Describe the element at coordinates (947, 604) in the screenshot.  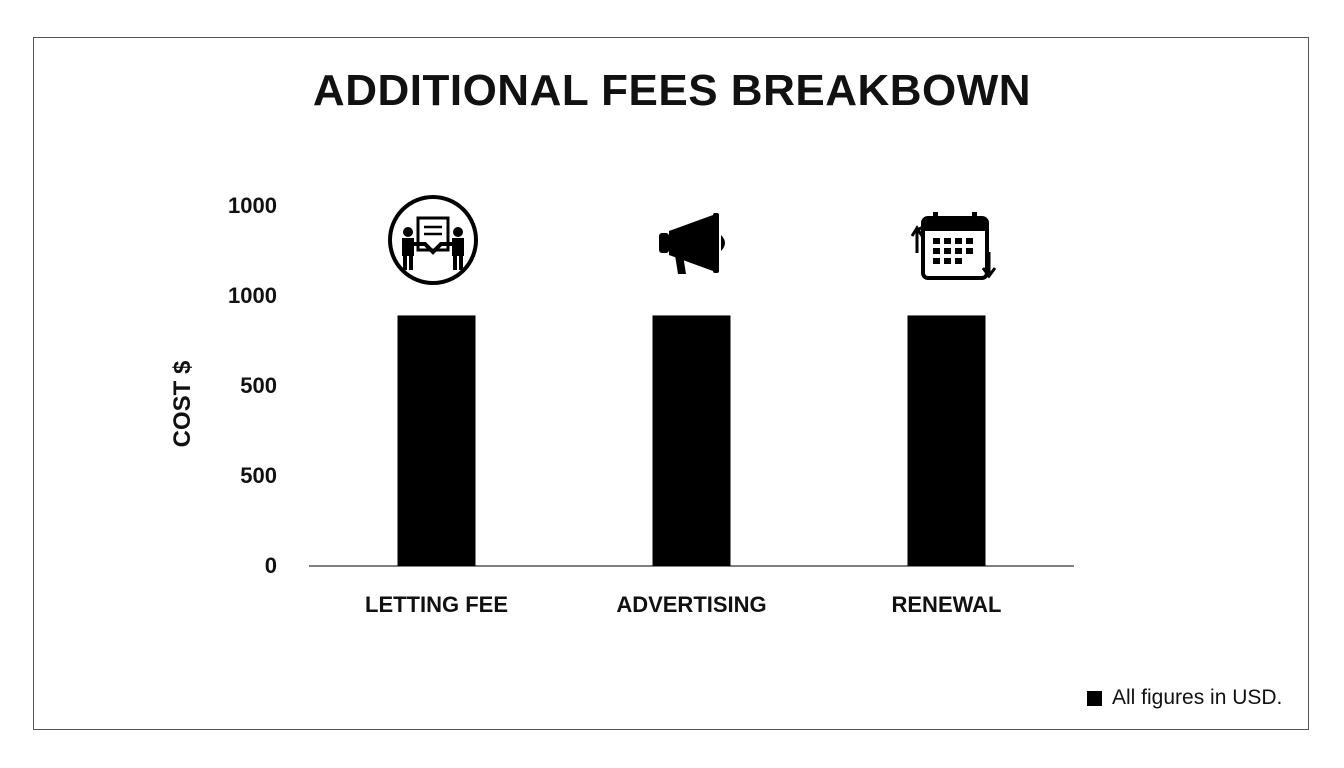
I see `x-tick-label: RENEWAL` at that location.